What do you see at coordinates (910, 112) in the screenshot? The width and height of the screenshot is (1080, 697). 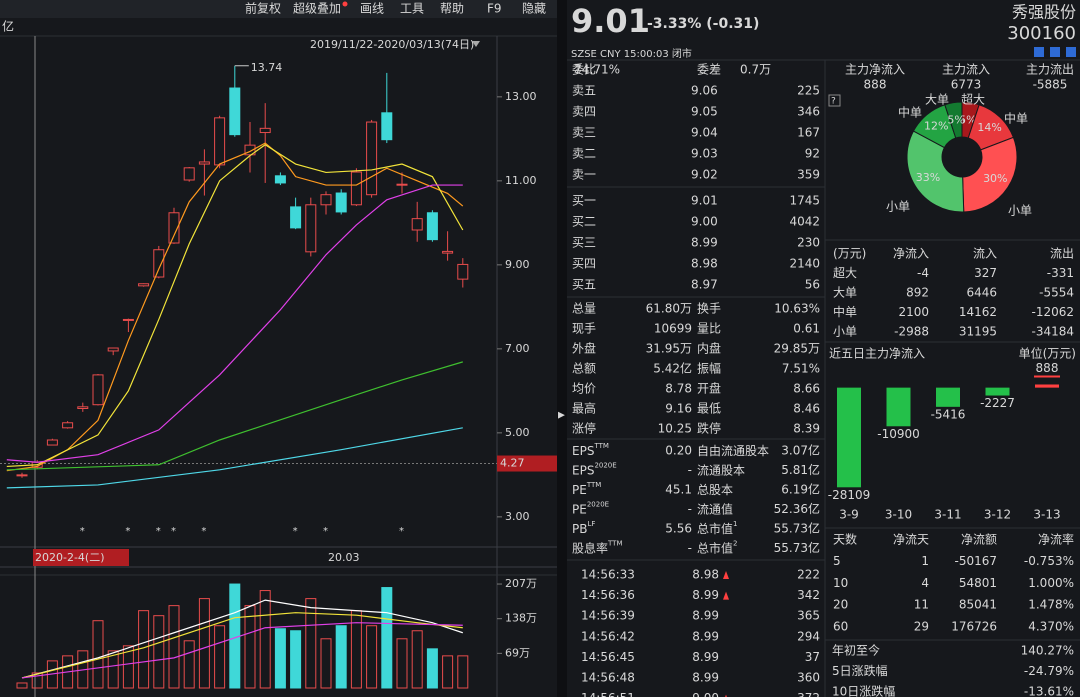 I see `pie-name: 中单` at bounding box center [910, 112].